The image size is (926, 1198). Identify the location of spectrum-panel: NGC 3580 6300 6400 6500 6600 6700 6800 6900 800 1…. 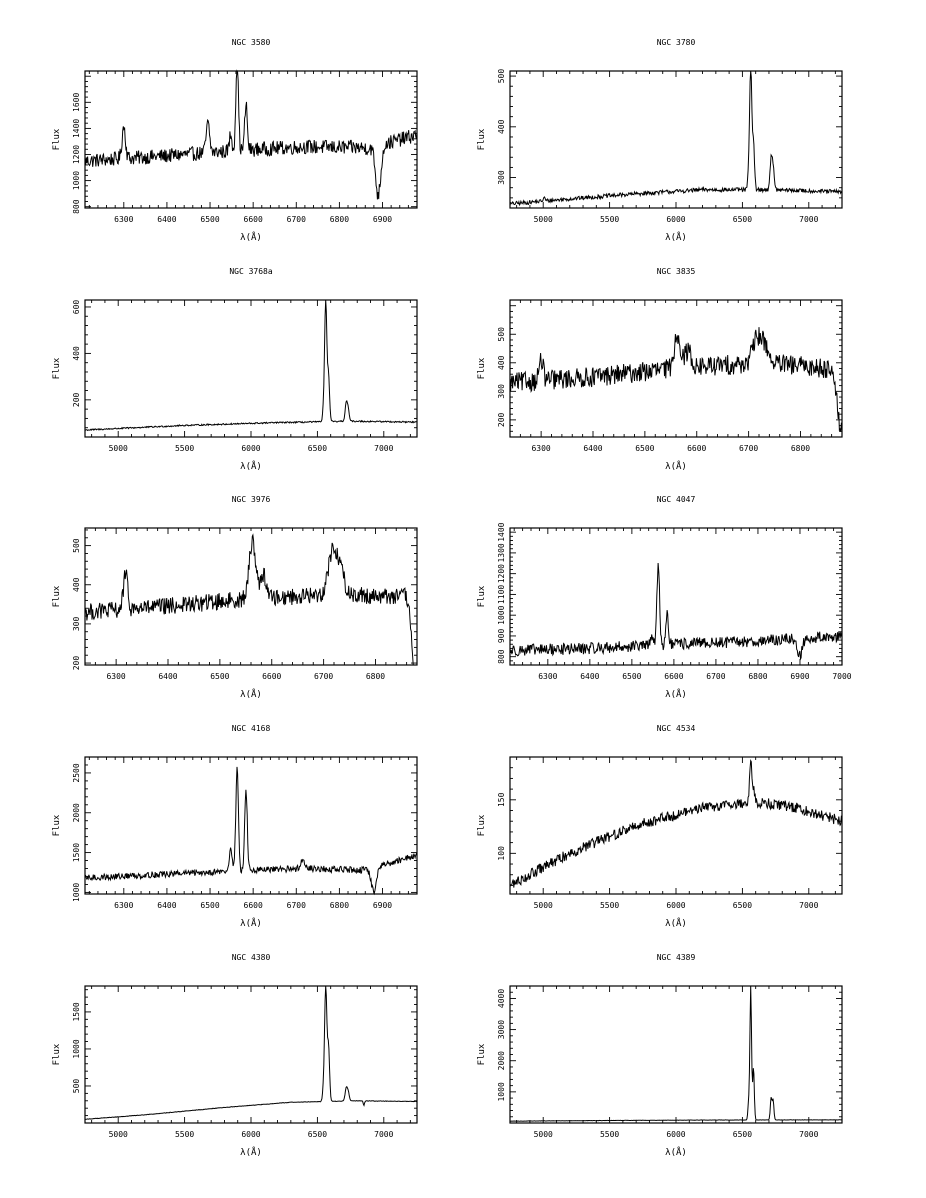
(235, 140).